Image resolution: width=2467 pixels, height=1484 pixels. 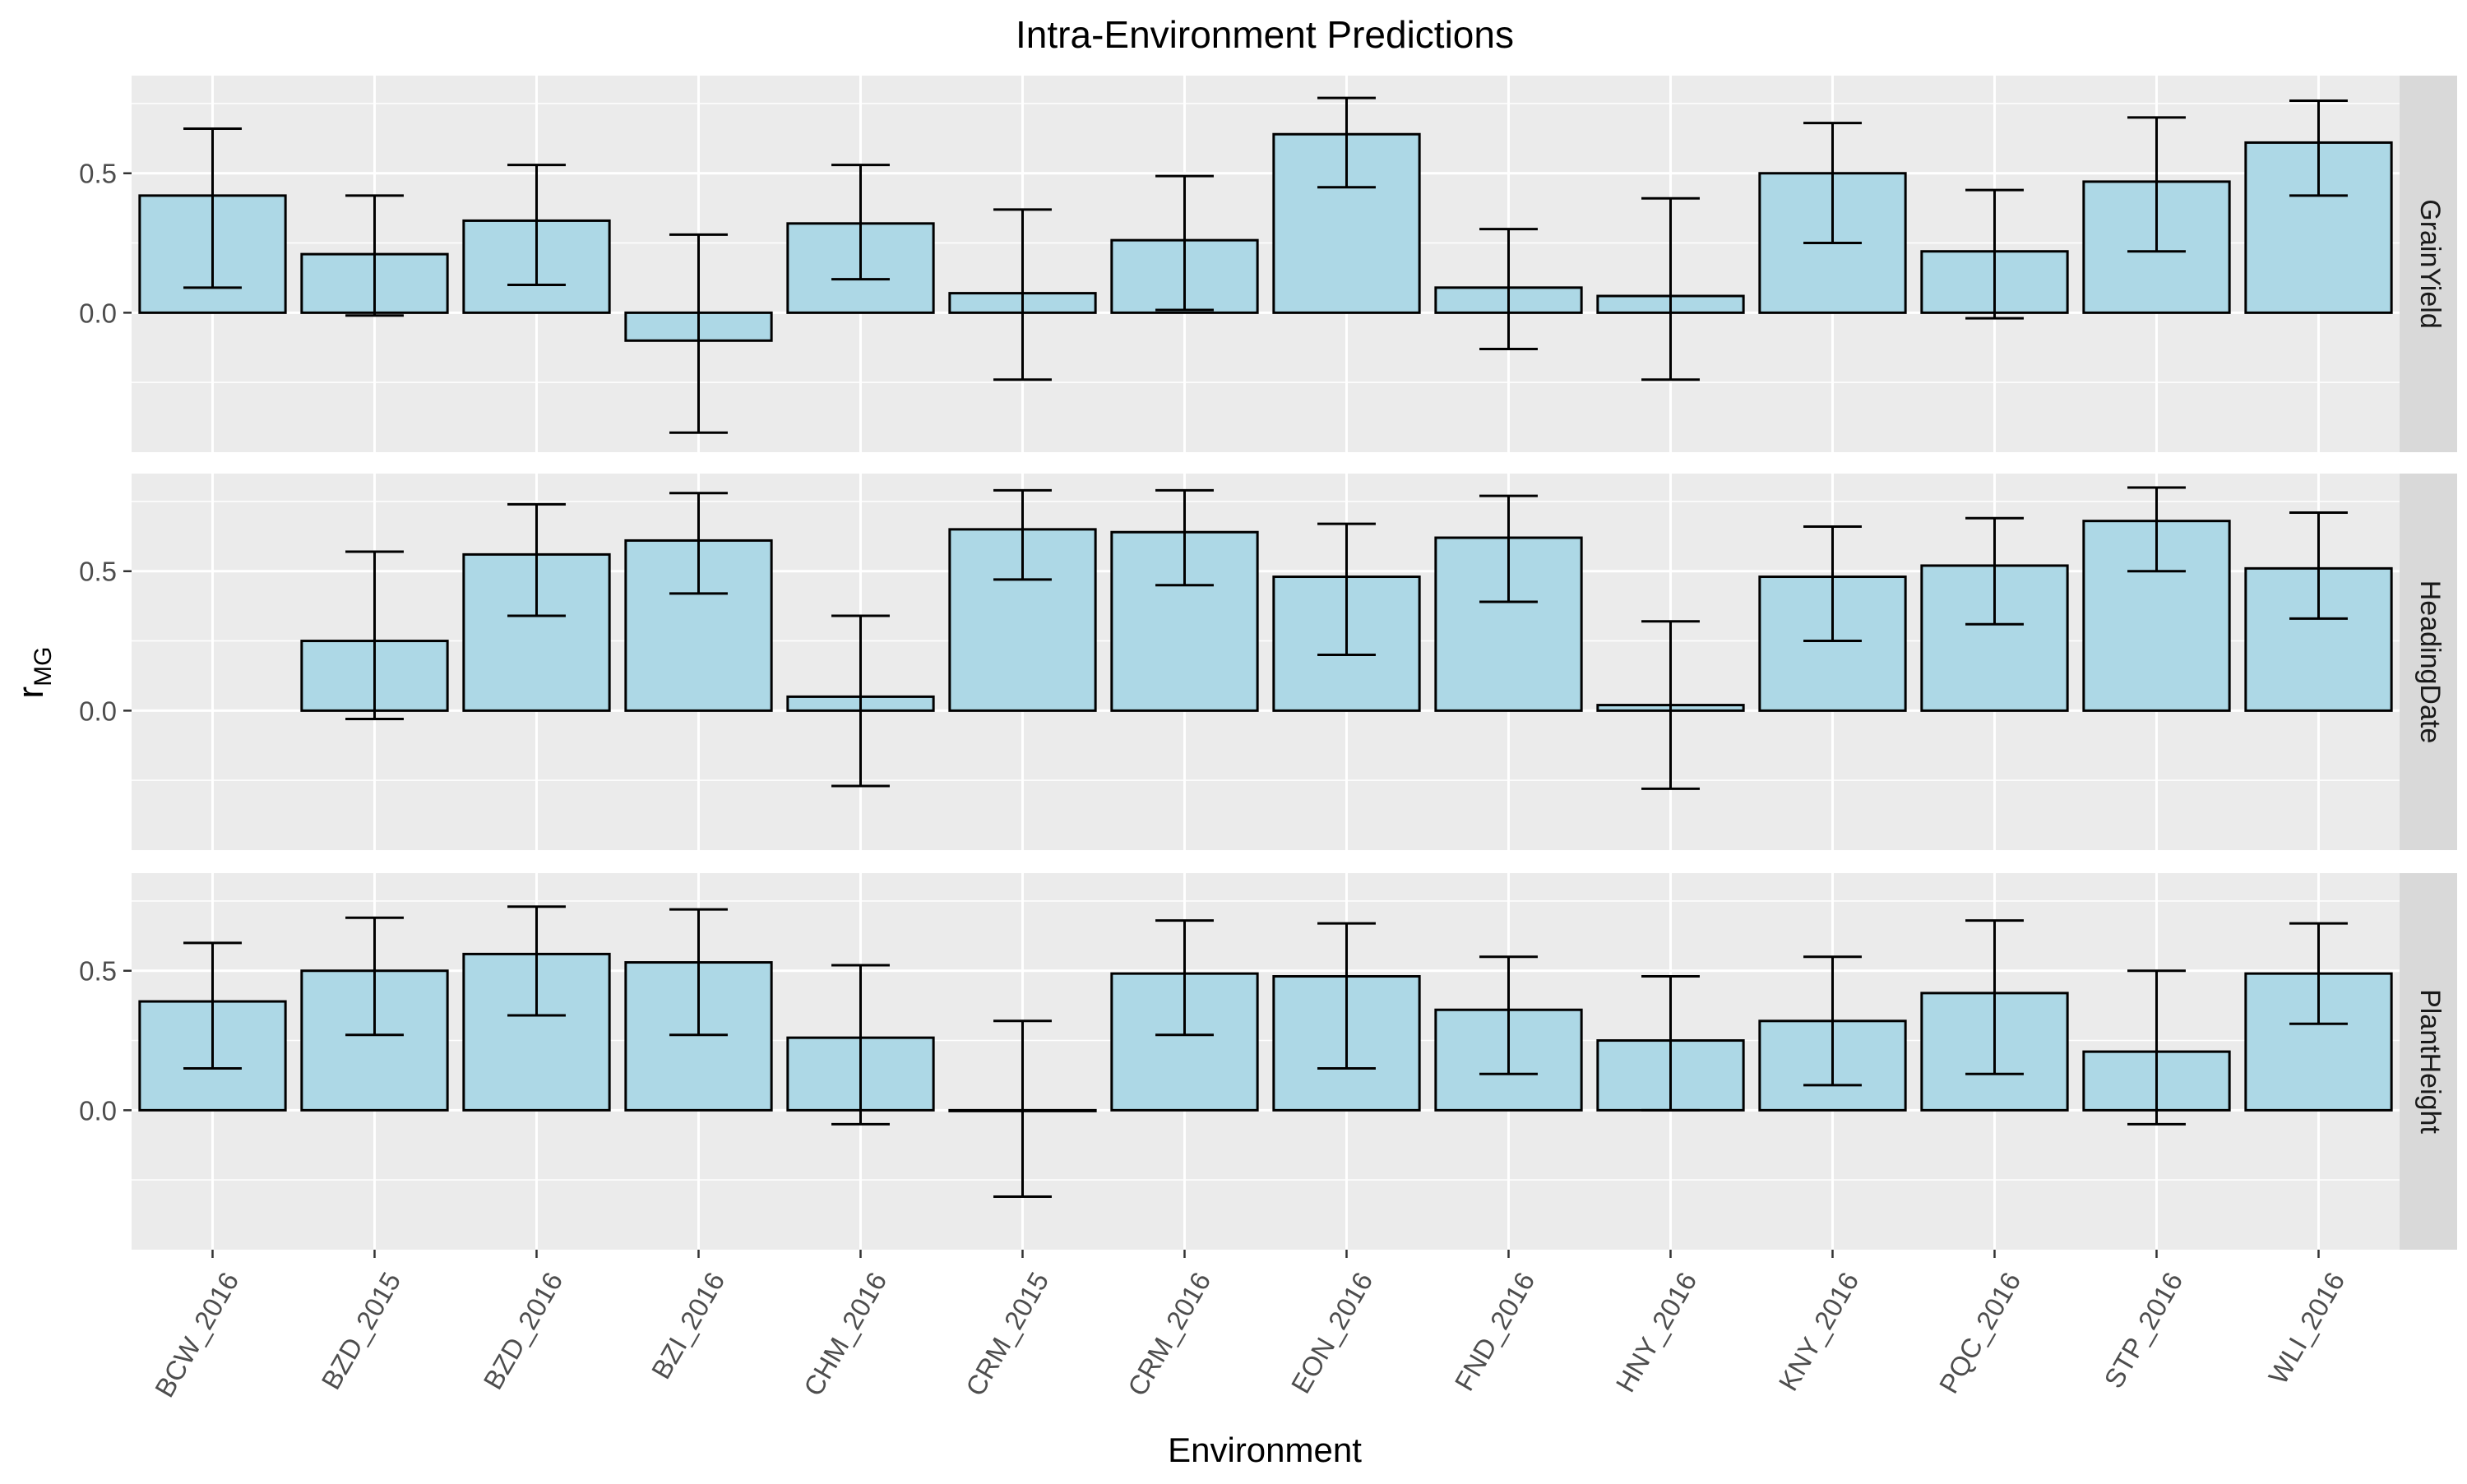 What do you see at coordinates (31, 693) in the screenshot?
I see `y-axis-label-main: r` at bounding box center [31, 693].